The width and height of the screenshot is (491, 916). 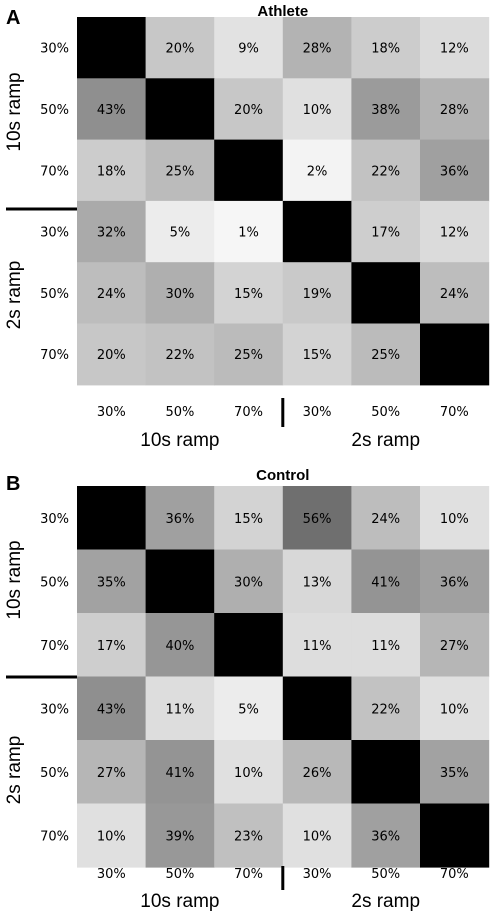 I want to click on panel-a-cell-label: 30%, so click(x=179, y=294).